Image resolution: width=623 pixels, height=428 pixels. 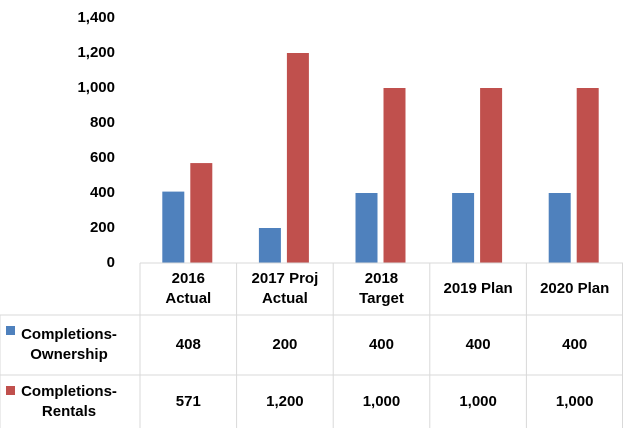 I want to click on category-label: 2020 Plan, so click(x=575, y=288).